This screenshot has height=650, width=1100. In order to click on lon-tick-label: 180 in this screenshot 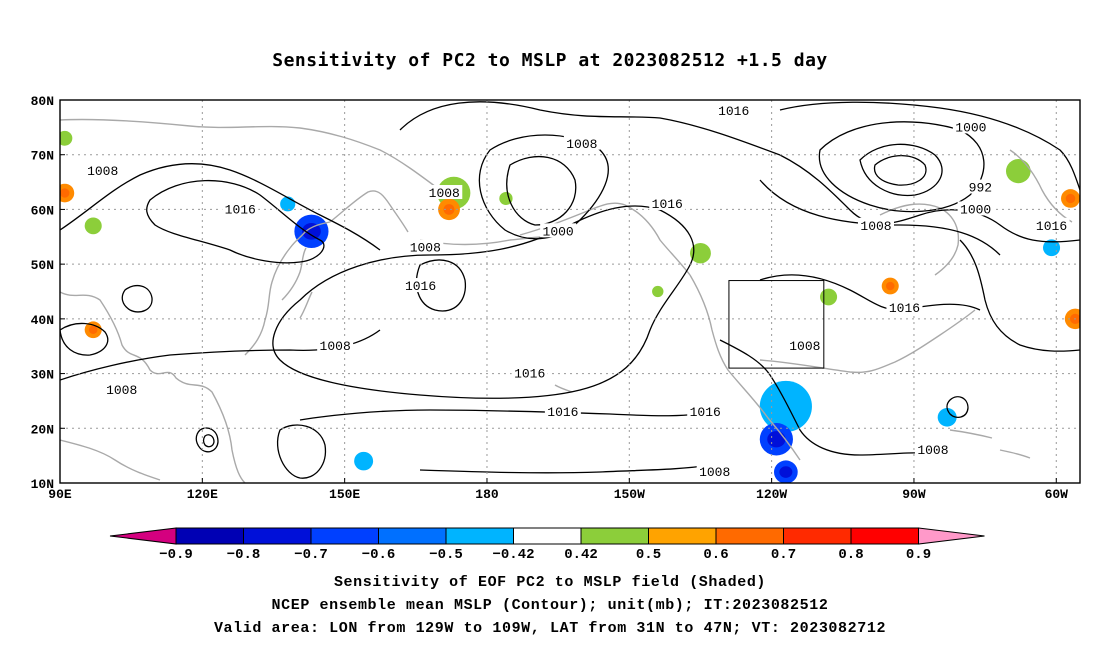, I will do `click(487, 494)`.